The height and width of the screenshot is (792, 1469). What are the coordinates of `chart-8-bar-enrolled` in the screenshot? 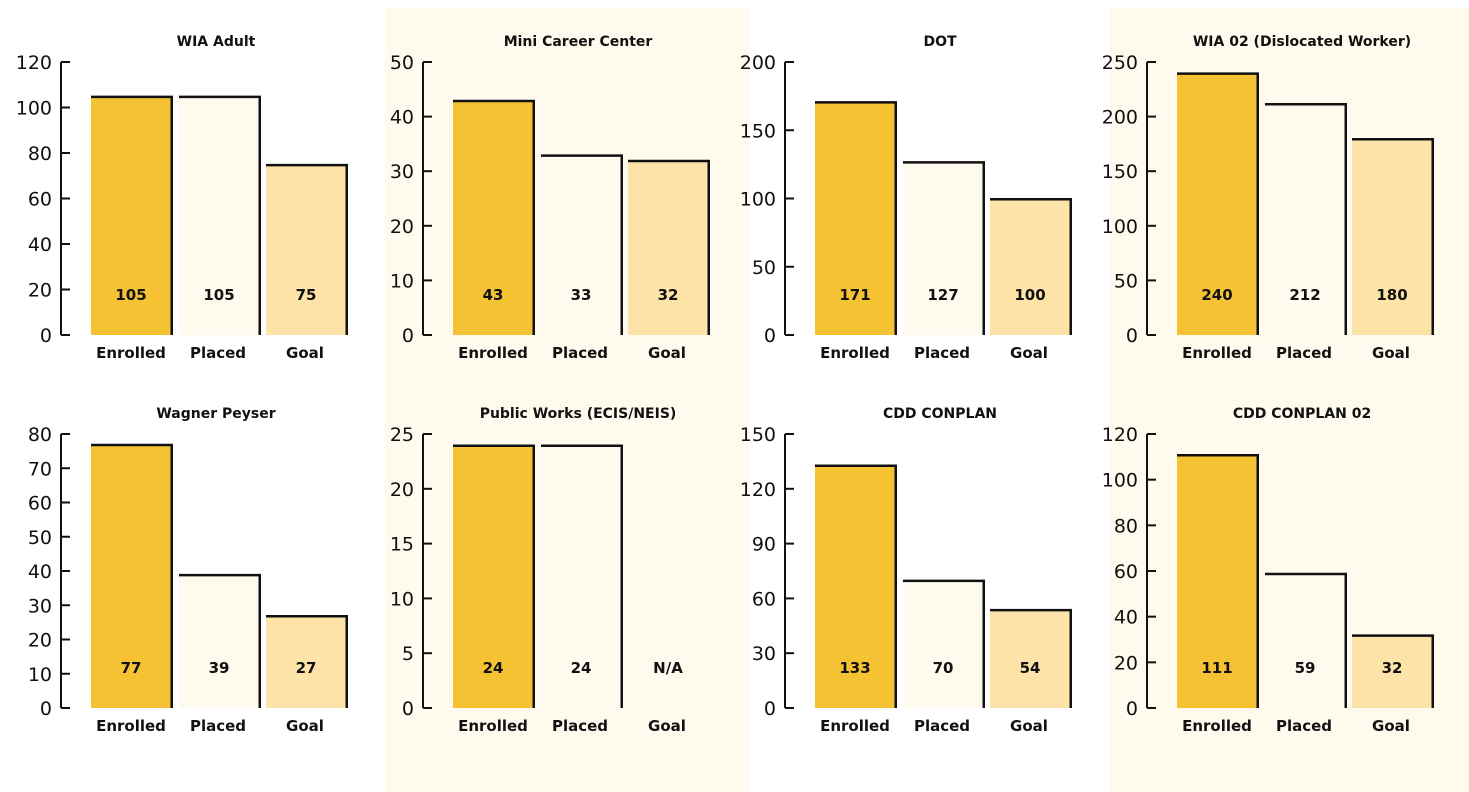 It's located at (1217, 581).